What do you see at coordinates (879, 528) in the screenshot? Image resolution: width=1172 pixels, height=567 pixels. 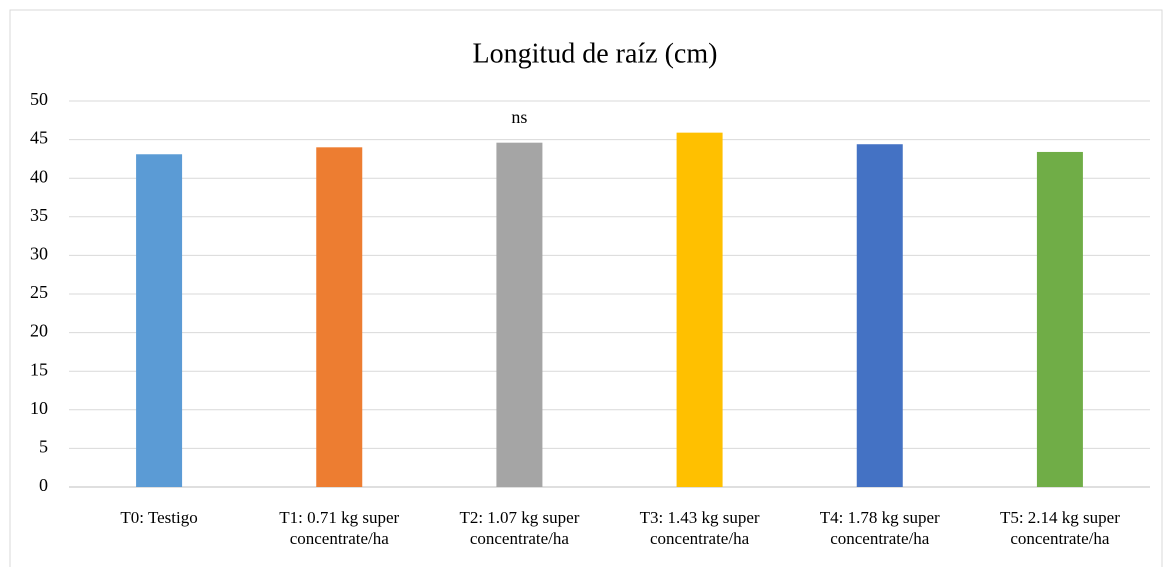 I see `x-tick-label: T4: 1.78 kg super concentrate/ha` at bounding box center [879, 528].